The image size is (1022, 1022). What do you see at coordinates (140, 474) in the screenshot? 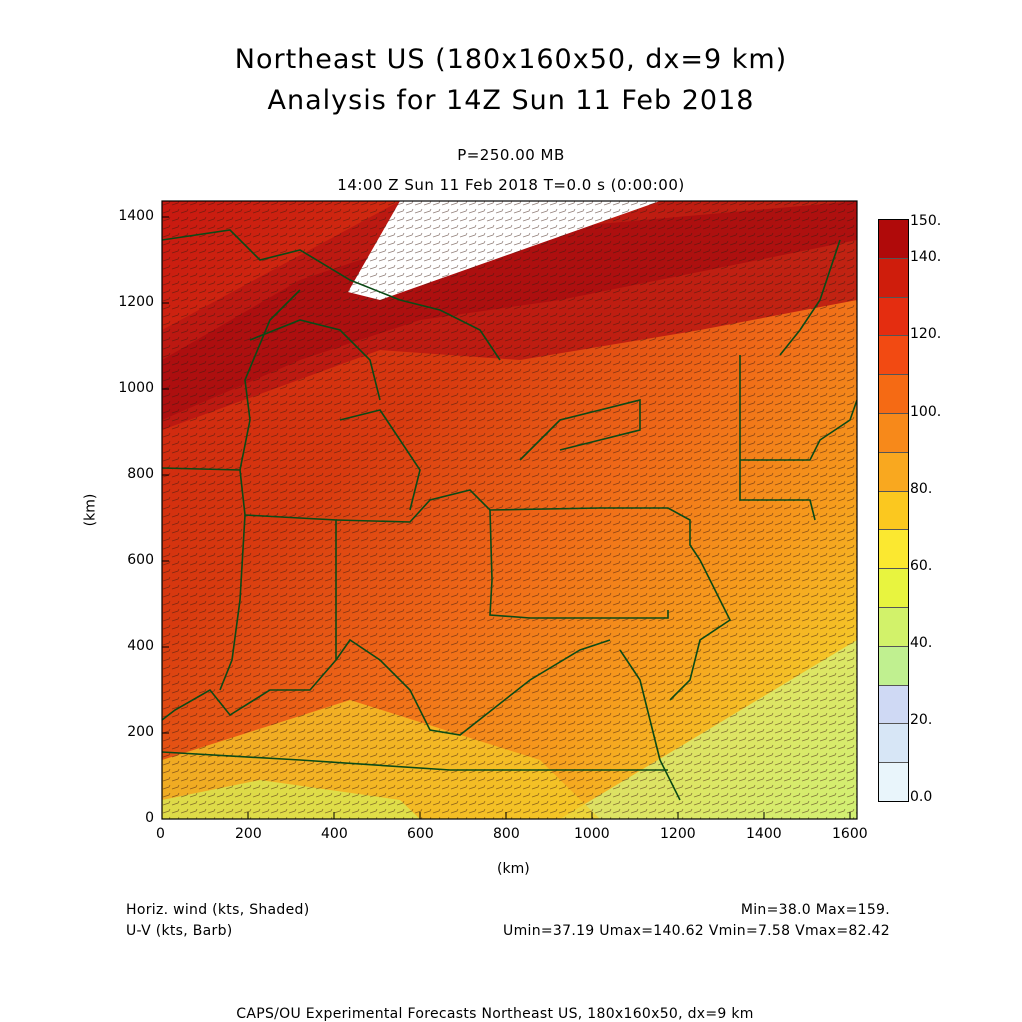
I see `y-tick-800: 800` at bounding box center [140, 474].